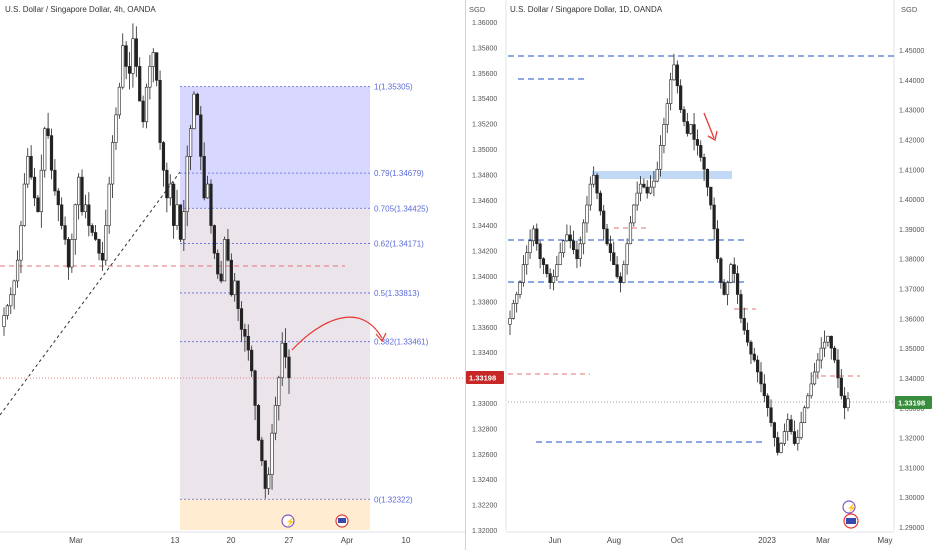  What do you see at coordinates (911, 319) in the screenshot?
I see `right-axis-tick: 1.36000` at bounding box center [911, 319].